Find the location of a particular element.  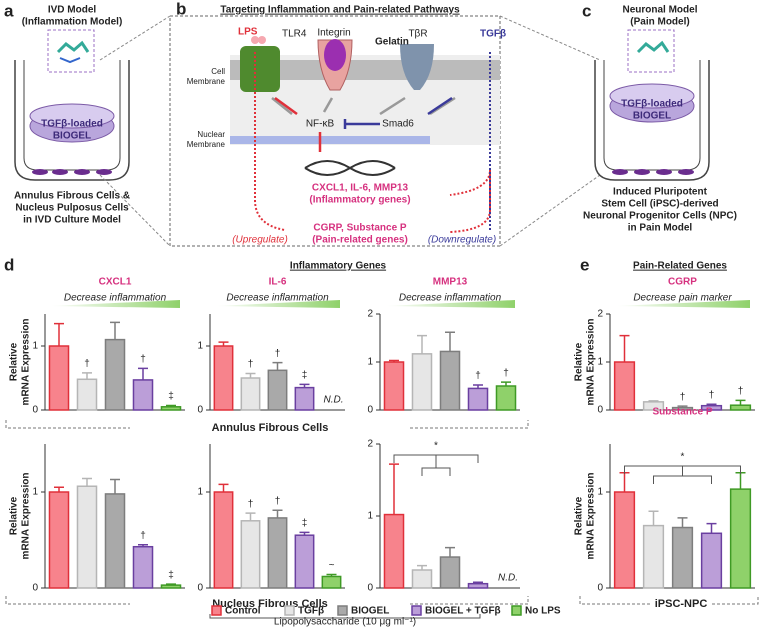

significance-bracket is located at coordinates (436, 465).